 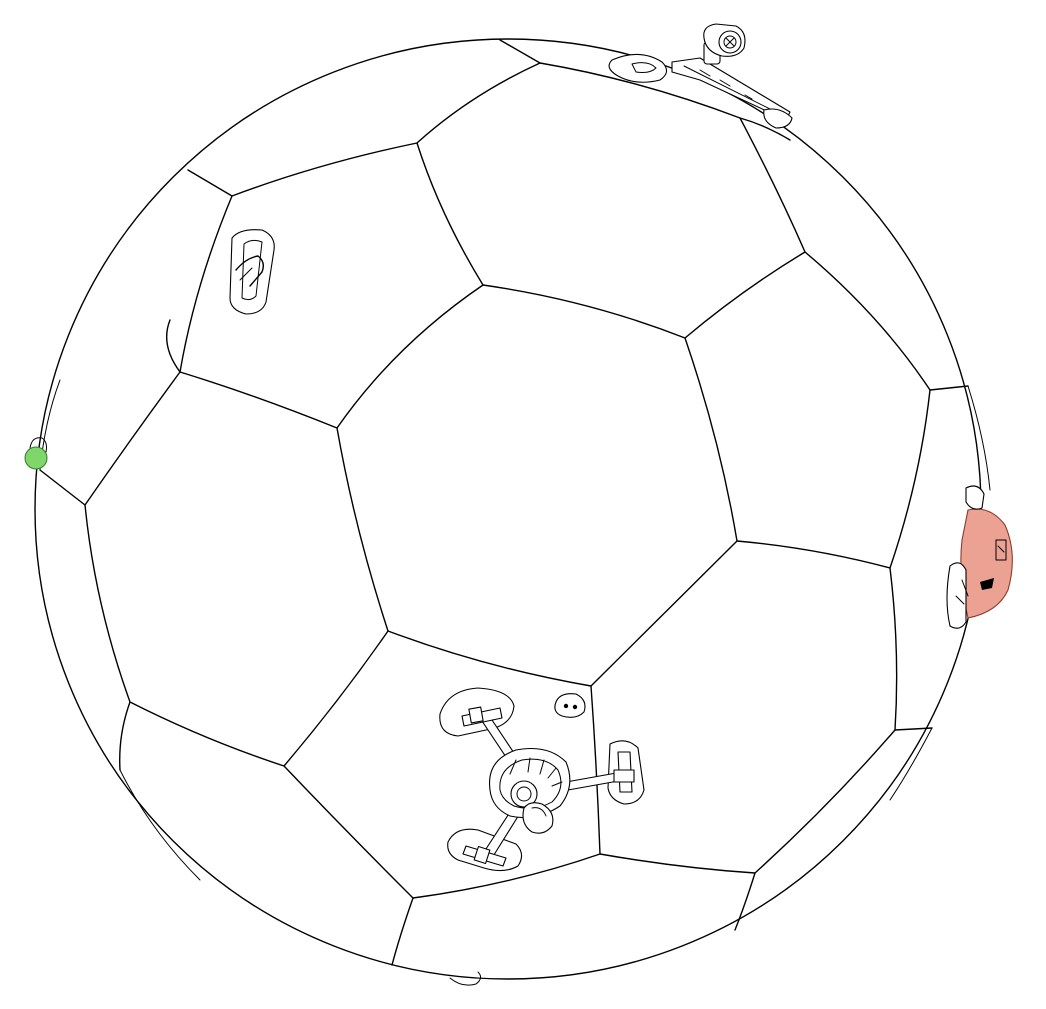 I want to click on tripod-knob, so click(x=538, y=818).